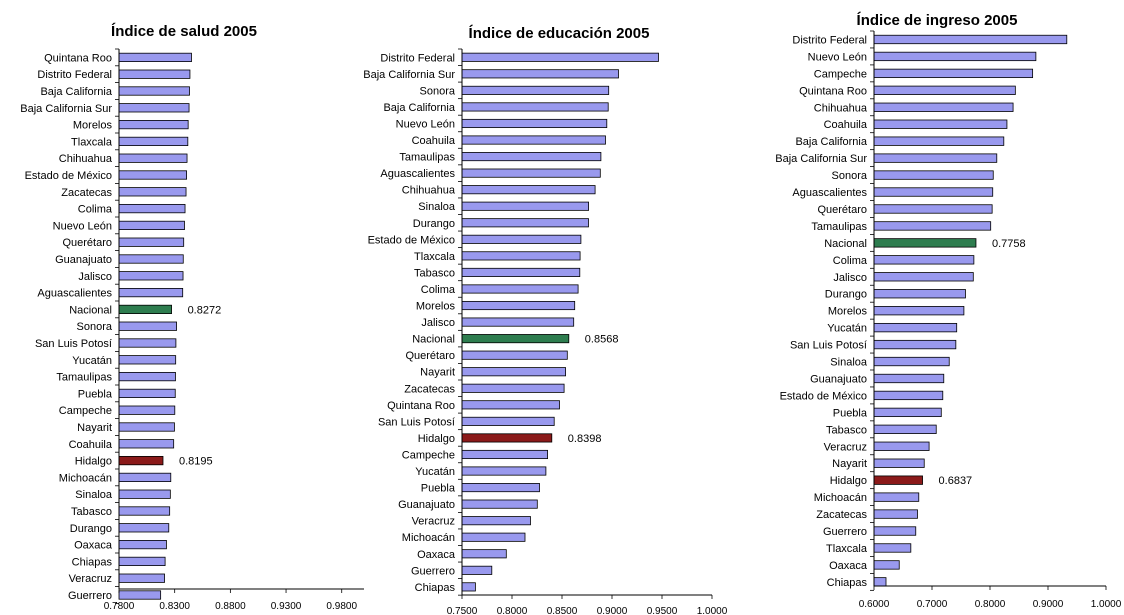 The image size is (1124, 615). What do you see at coordinates (513, 388) in the screenshot?
I see `bar-zacatecas` at bounding box center [513, 388].